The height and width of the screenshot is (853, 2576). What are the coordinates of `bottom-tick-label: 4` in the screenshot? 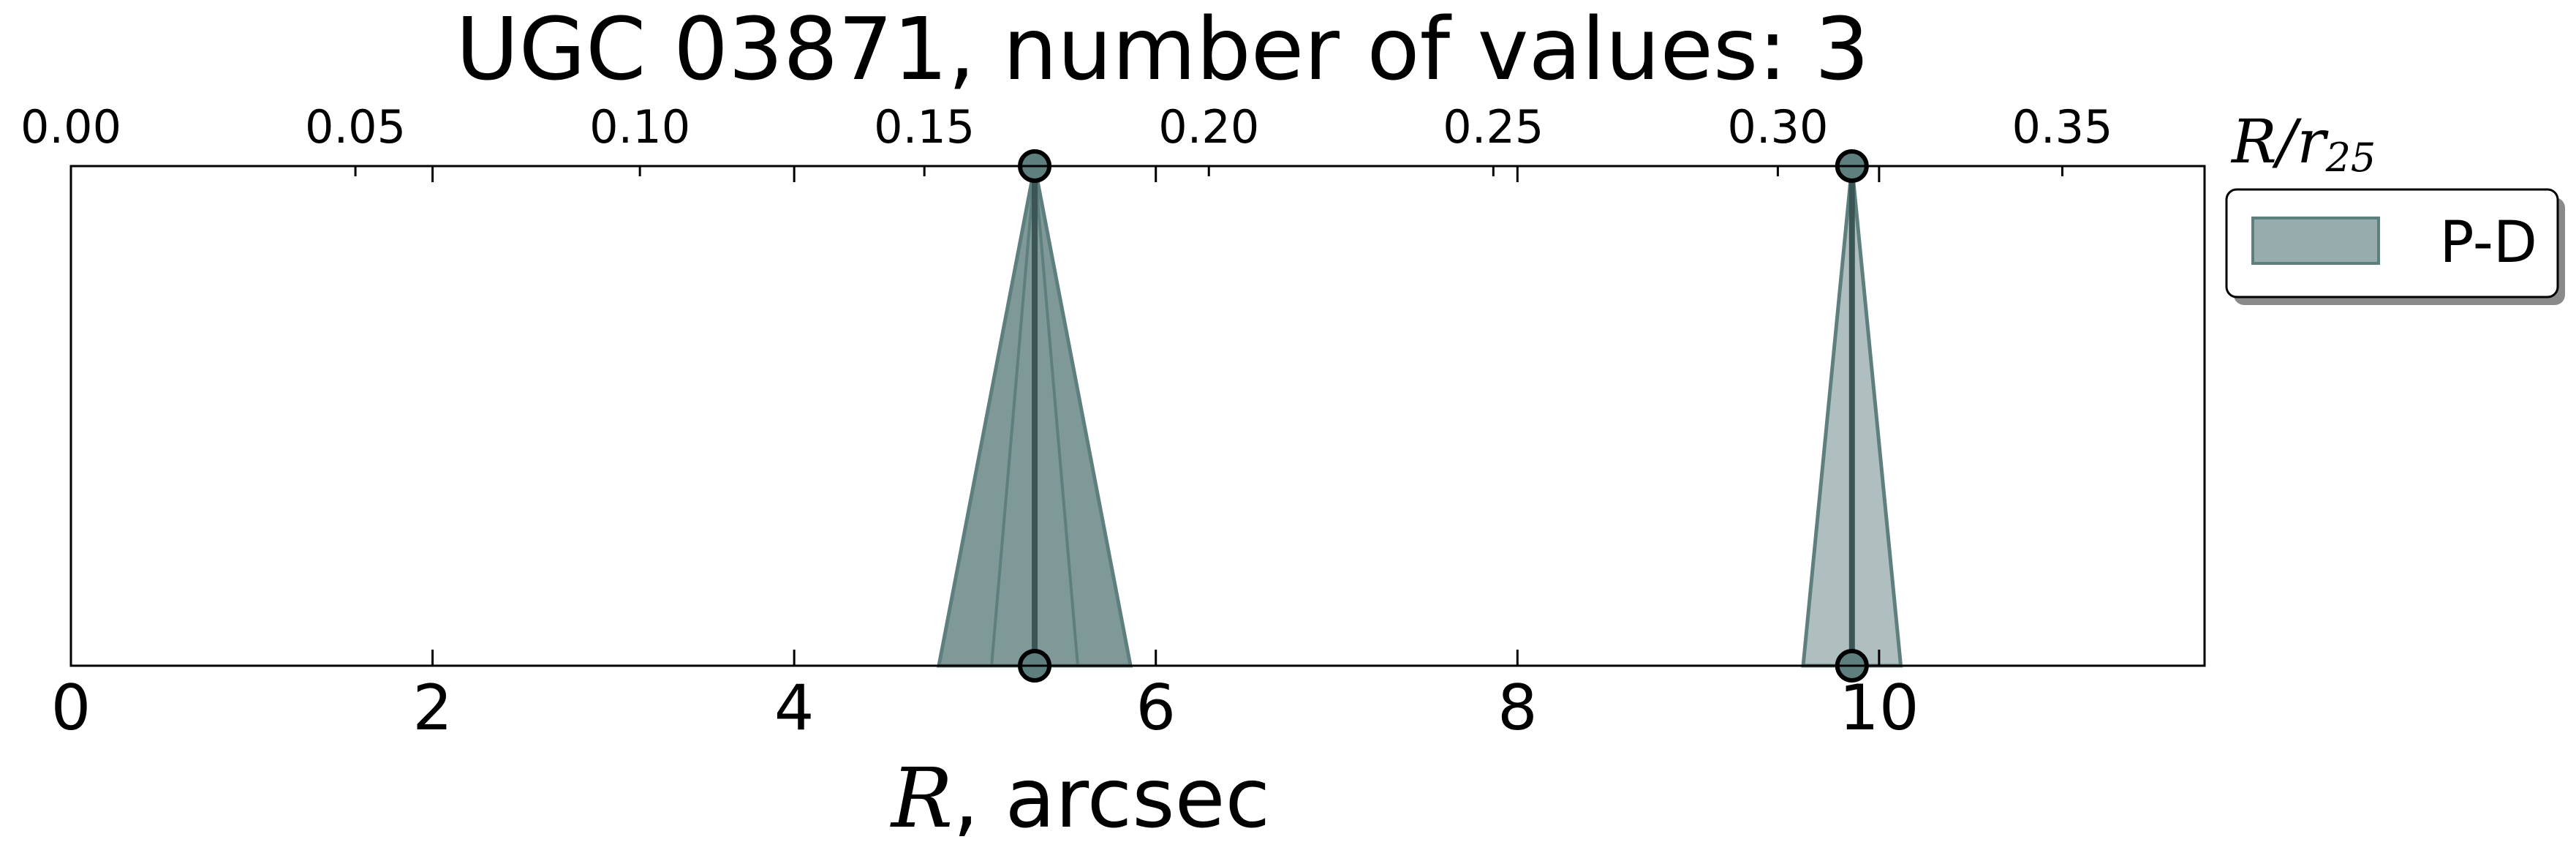 It's located at (794, 708).